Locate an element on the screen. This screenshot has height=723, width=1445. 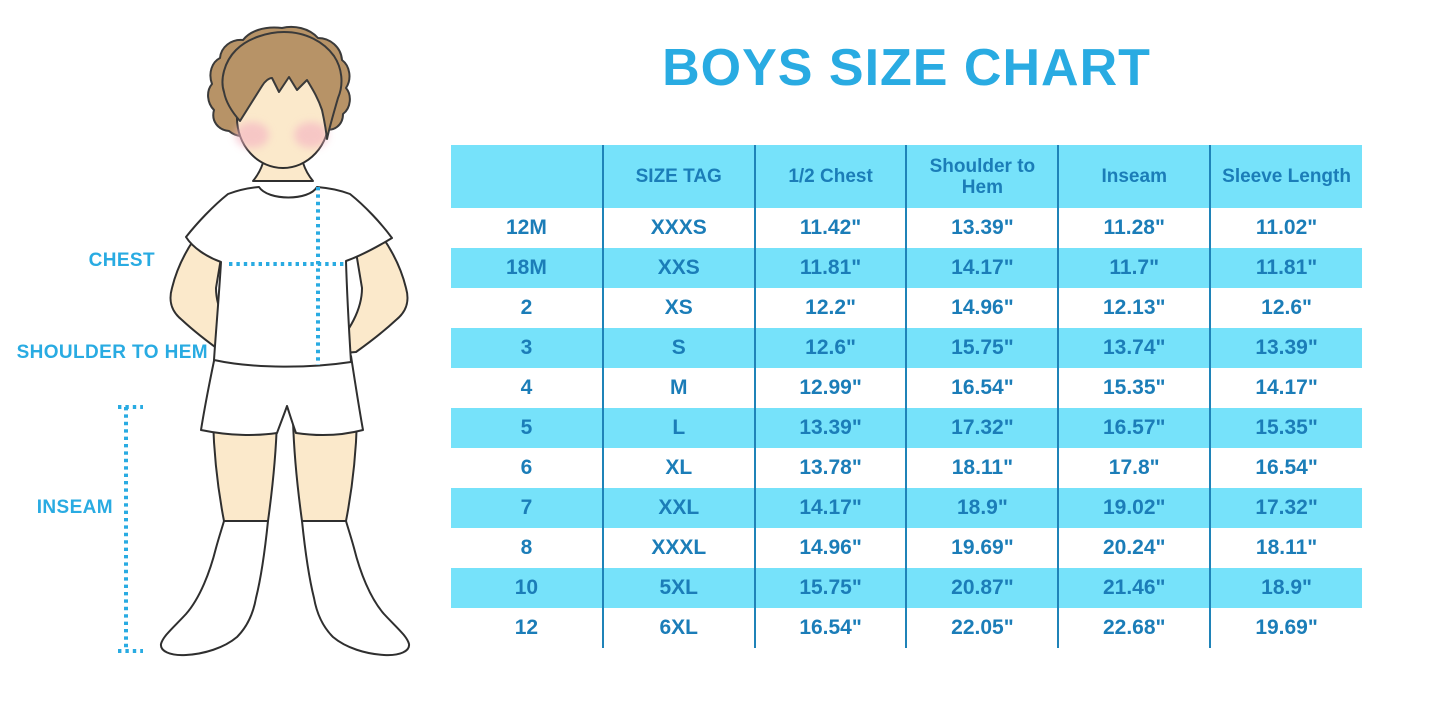
boy-blush is located at coordinates (281, 135).